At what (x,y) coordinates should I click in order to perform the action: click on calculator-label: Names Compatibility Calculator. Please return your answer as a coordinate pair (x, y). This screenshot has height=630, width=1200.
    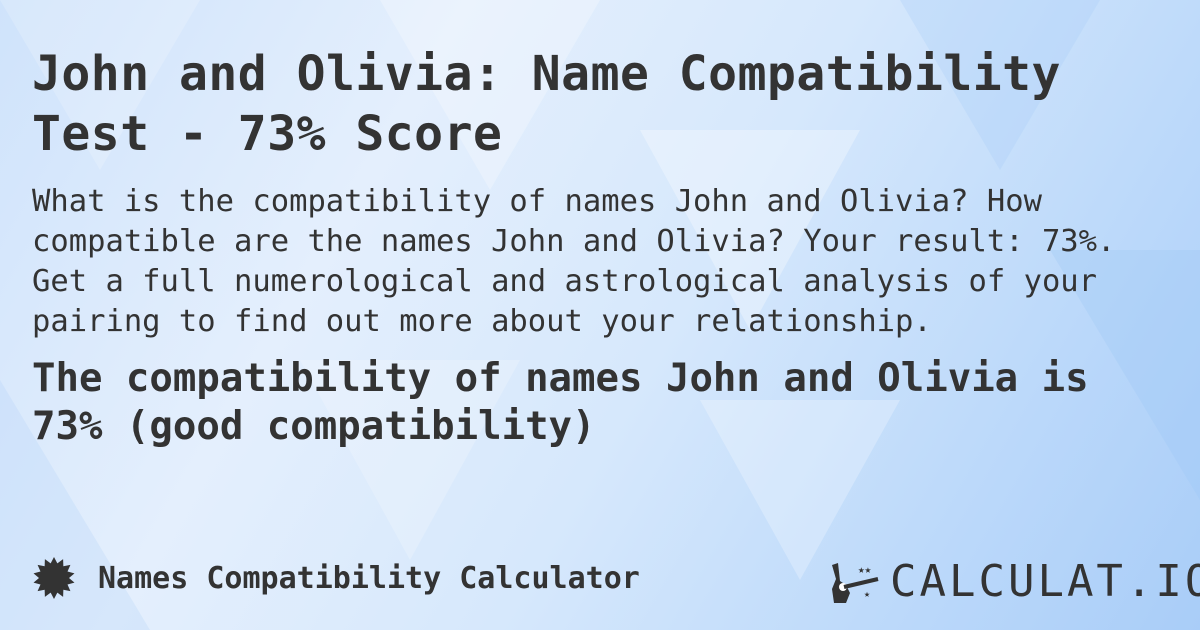
    Looking at the image, I should click on (336, 578).